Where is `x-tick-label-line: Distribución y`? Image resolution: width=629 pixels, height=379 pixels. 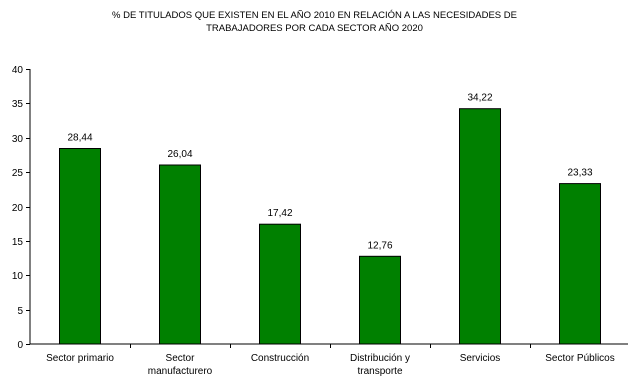 x-tick-label-line: Distribución y is located at coordinates (380, 358).